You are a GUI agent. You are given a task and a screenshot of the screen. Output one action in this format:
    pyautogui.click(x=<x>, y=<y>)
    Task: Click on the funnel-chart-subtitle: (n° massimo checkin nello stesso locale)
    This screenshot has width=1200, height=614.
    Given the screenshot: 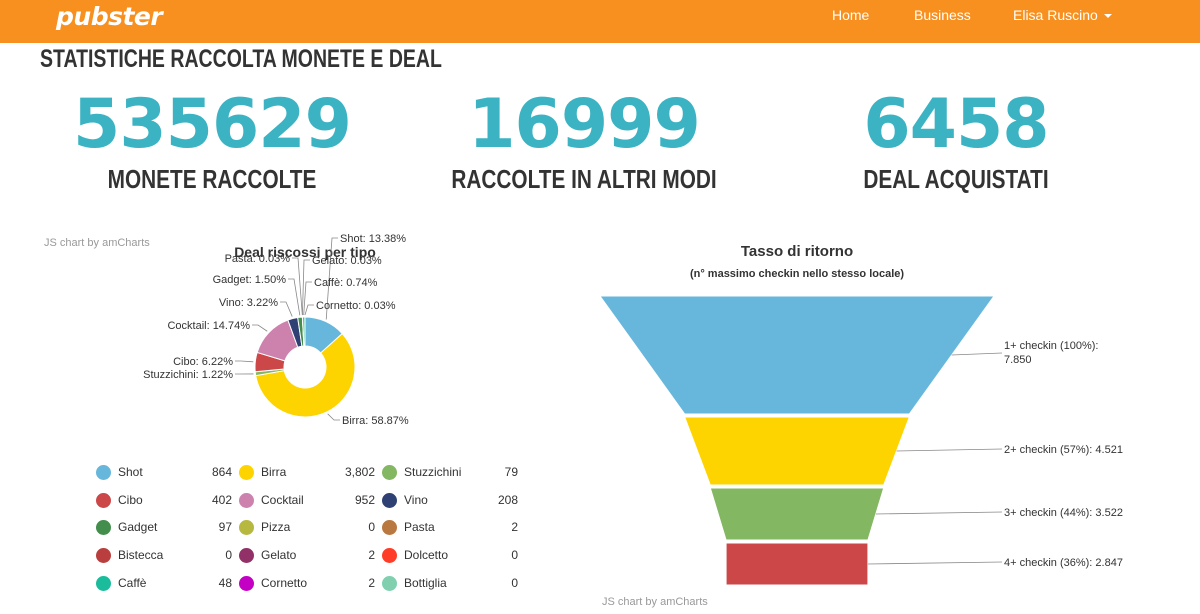 What is the action you would take?
    pyautogui.click(x=797, y=274)
    